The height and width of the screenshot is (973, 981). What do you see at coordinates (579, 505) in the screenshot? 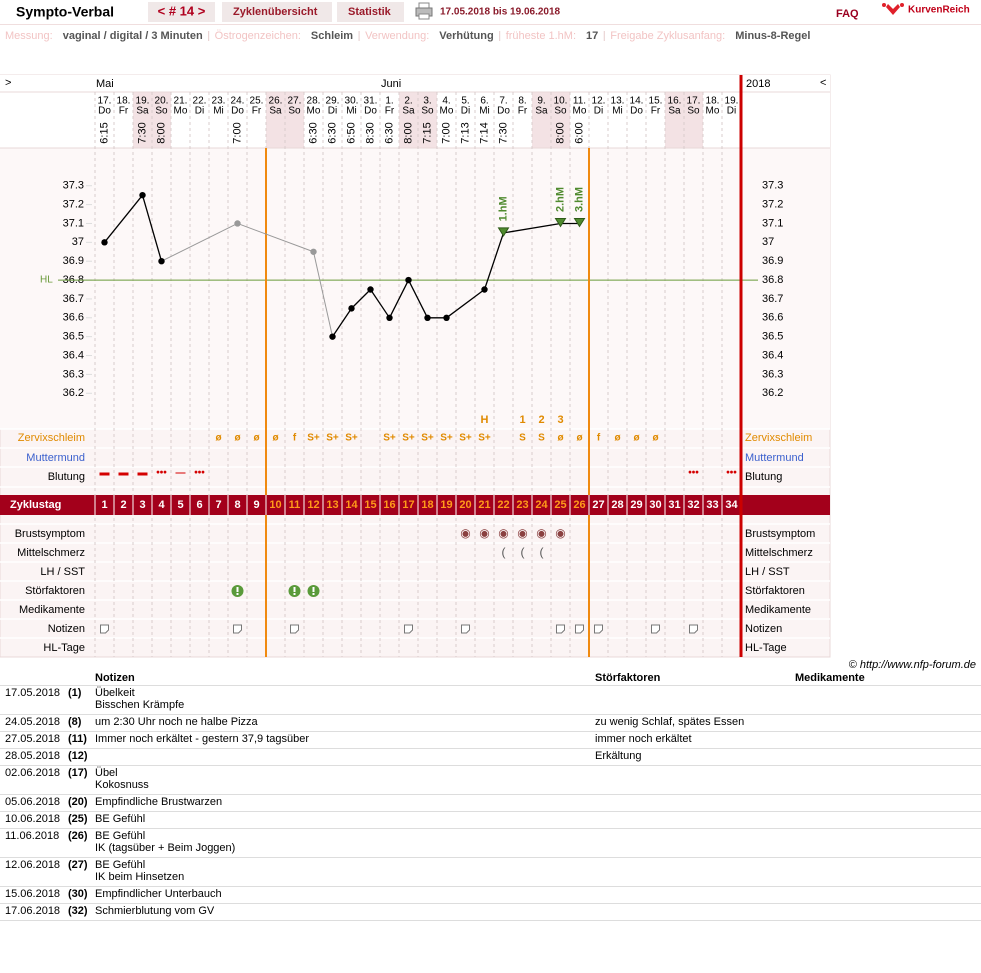
I see `cycle-day: 26` at bounding box center [579, 505].